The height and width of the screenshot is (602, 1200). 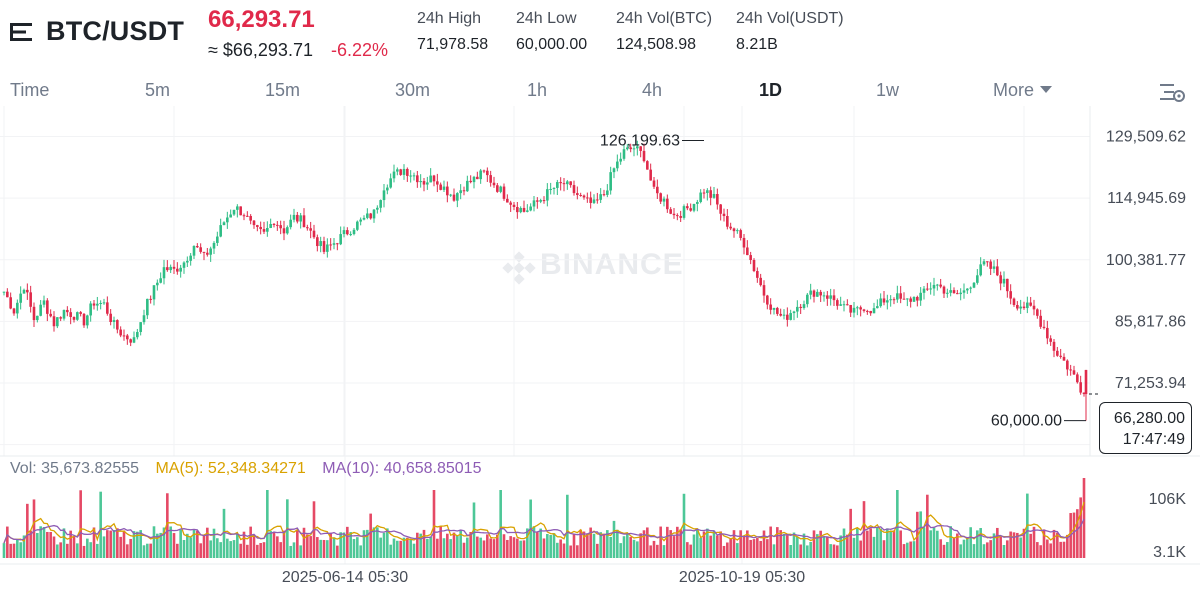 What do you see at coordinates (22, 32) in the screenshot?
I see `menu-icon` at bounding box center [22, 32].